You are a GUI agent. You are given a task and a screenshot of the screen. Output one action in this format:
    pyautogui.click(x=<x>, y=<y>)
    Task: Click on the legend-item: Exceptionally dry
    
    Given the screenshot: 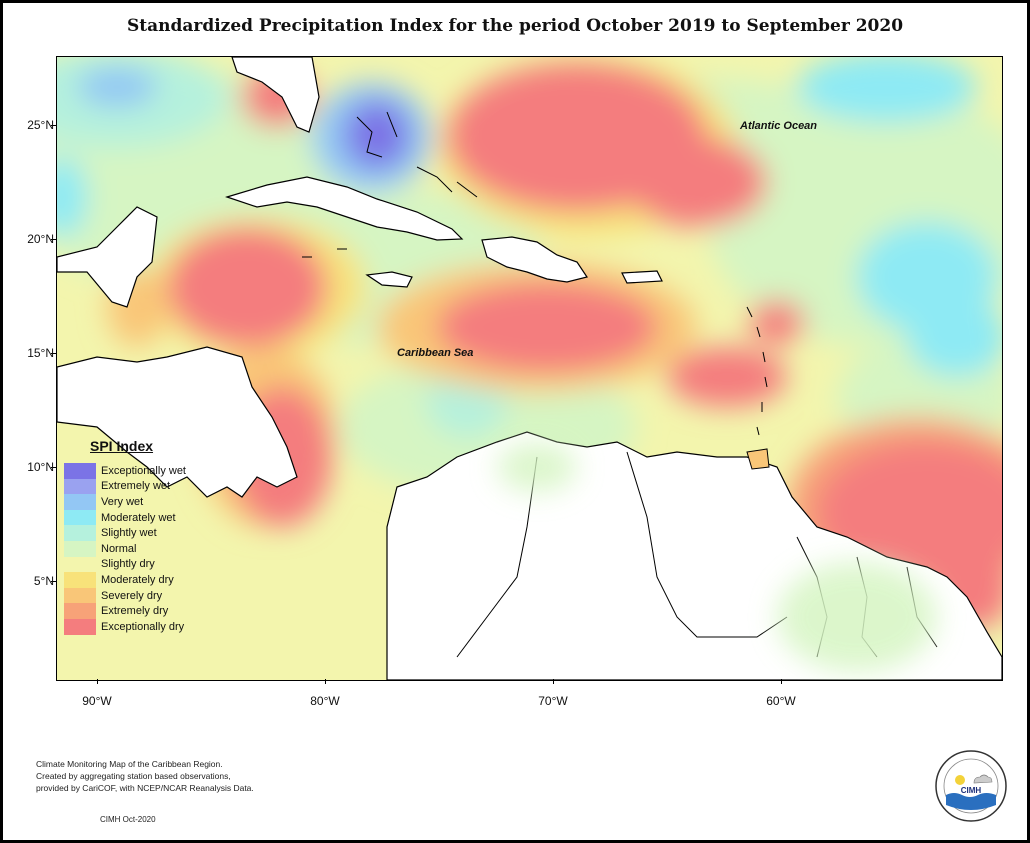 What is the action you would take?
    pyautogui.click(x=134, y=626)
    